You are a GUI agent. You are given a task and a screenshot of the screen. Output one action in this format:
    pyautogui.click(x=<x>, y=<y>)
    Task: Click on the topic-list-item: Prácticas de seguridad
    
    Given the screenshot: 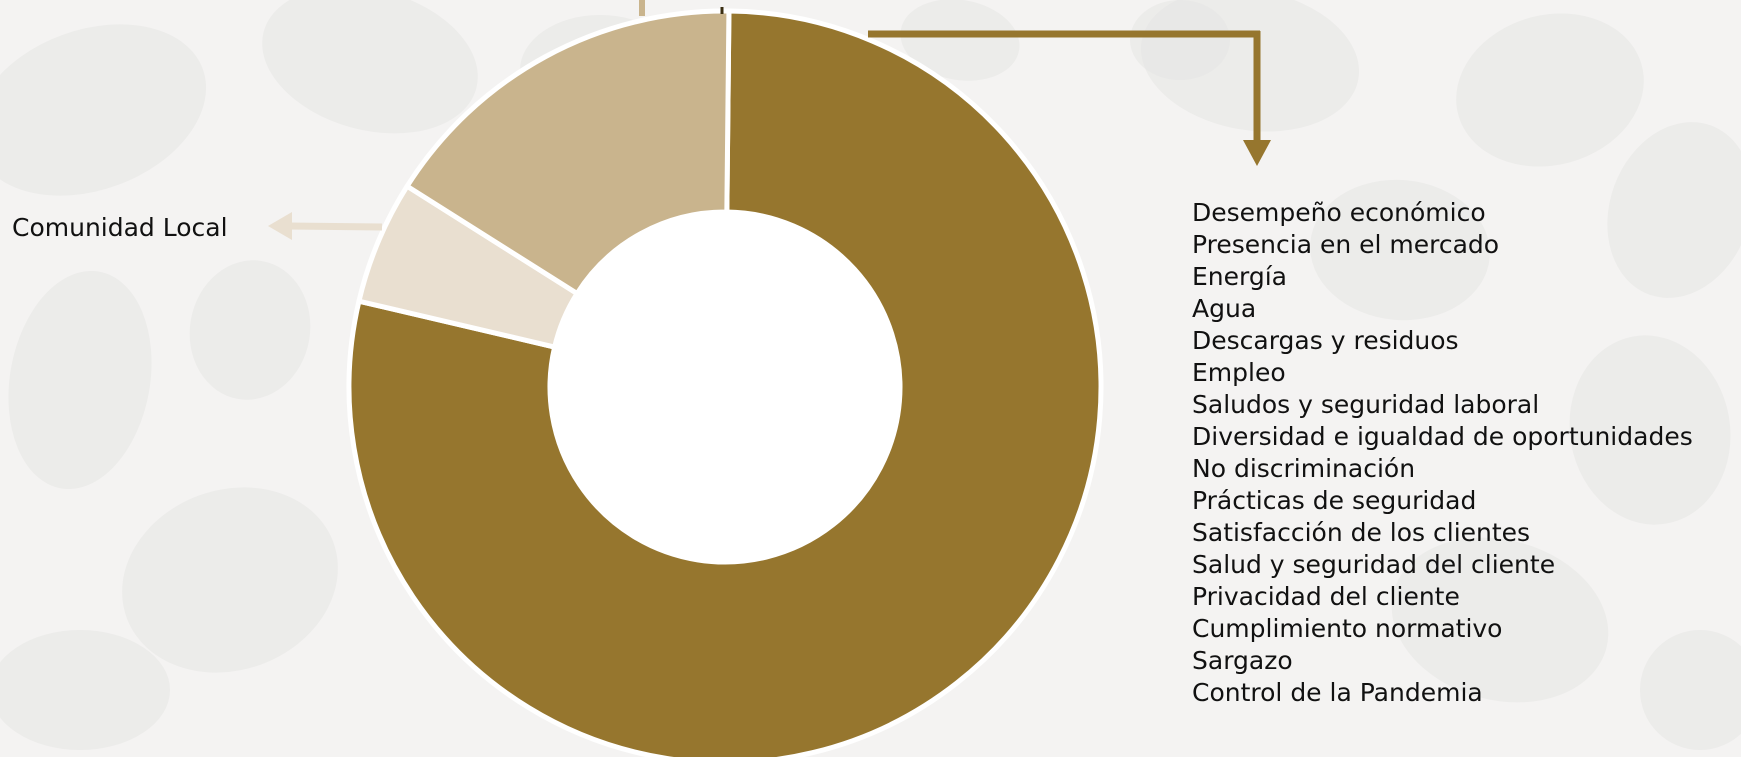 What is the action you would take?
    pyautogui.click(x=1334, y=500)
    